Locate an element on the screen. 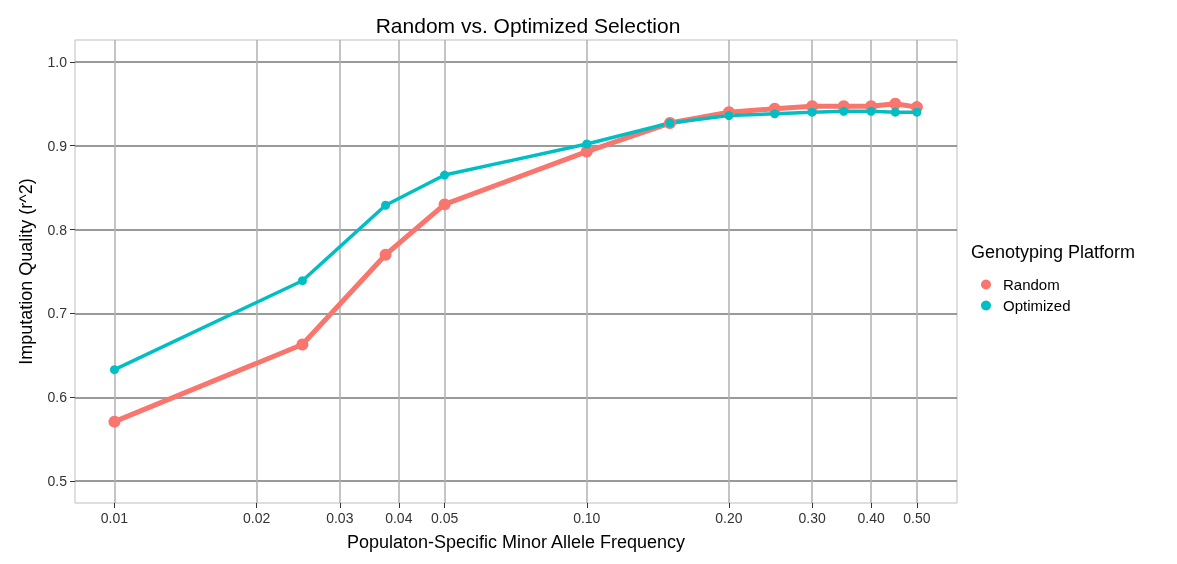 This screenshot has width=1177, height=564. x-tick-label: 0.04 is located at coordinates (399, 518).